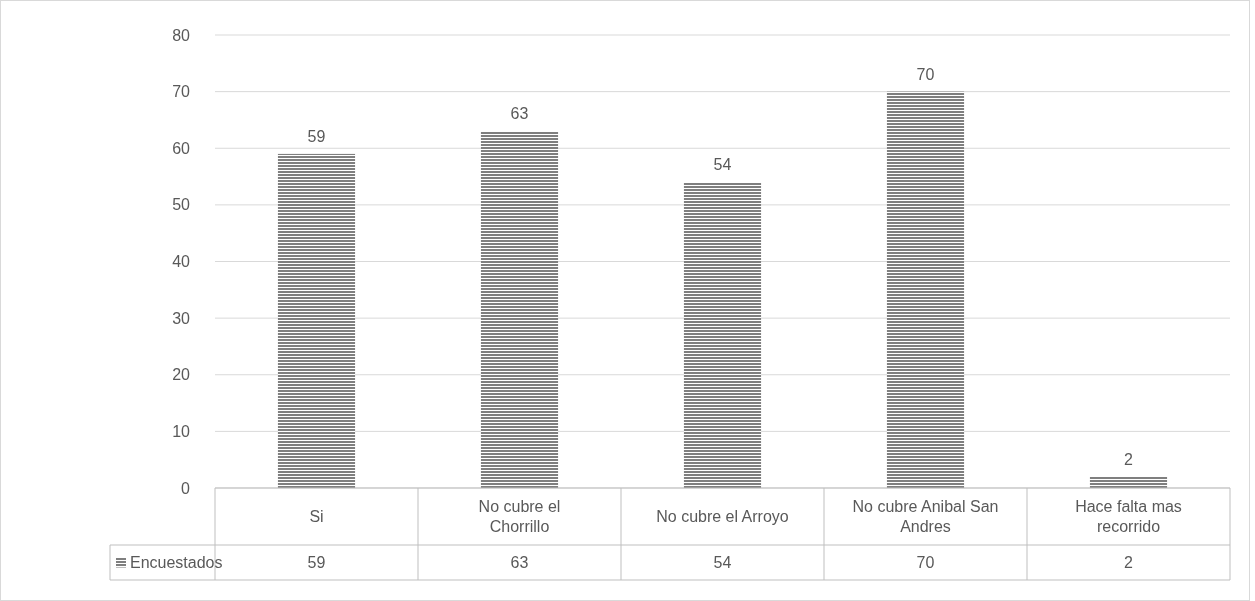 The width and height of the screenshot is (1255, 601). What do you see at coordinates (316, 517) in the screenshot?
I see `x-tick-label: Si` at bounding box center [316, 517].